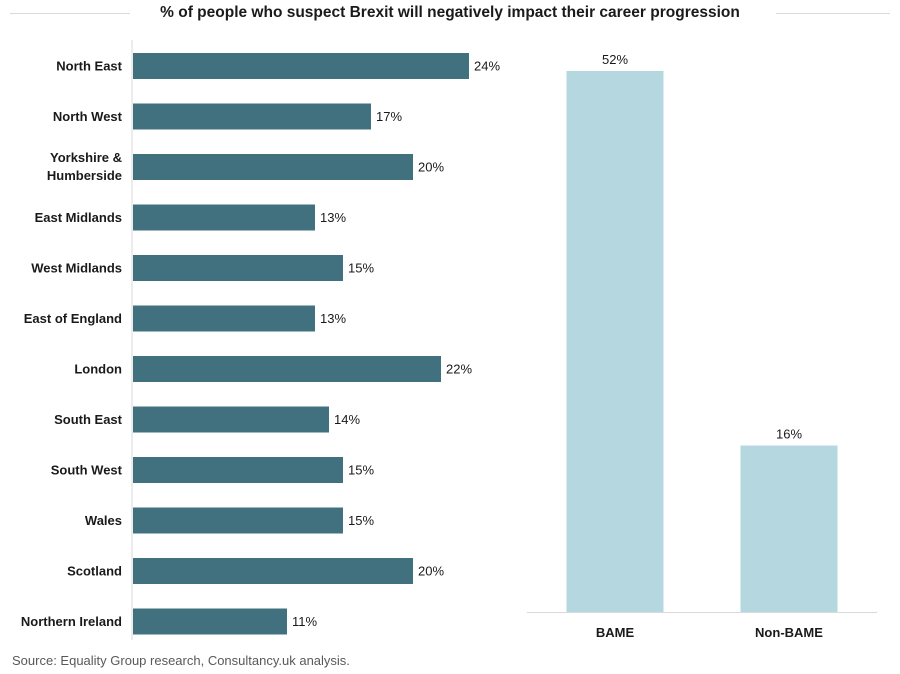 The width and height of the screenshot is (900, 674). What do you see at coordinates (304, 621) in the screenshot?
I see `region-value-label-northern-ireland: 11%` at bounding box center [304, 621].